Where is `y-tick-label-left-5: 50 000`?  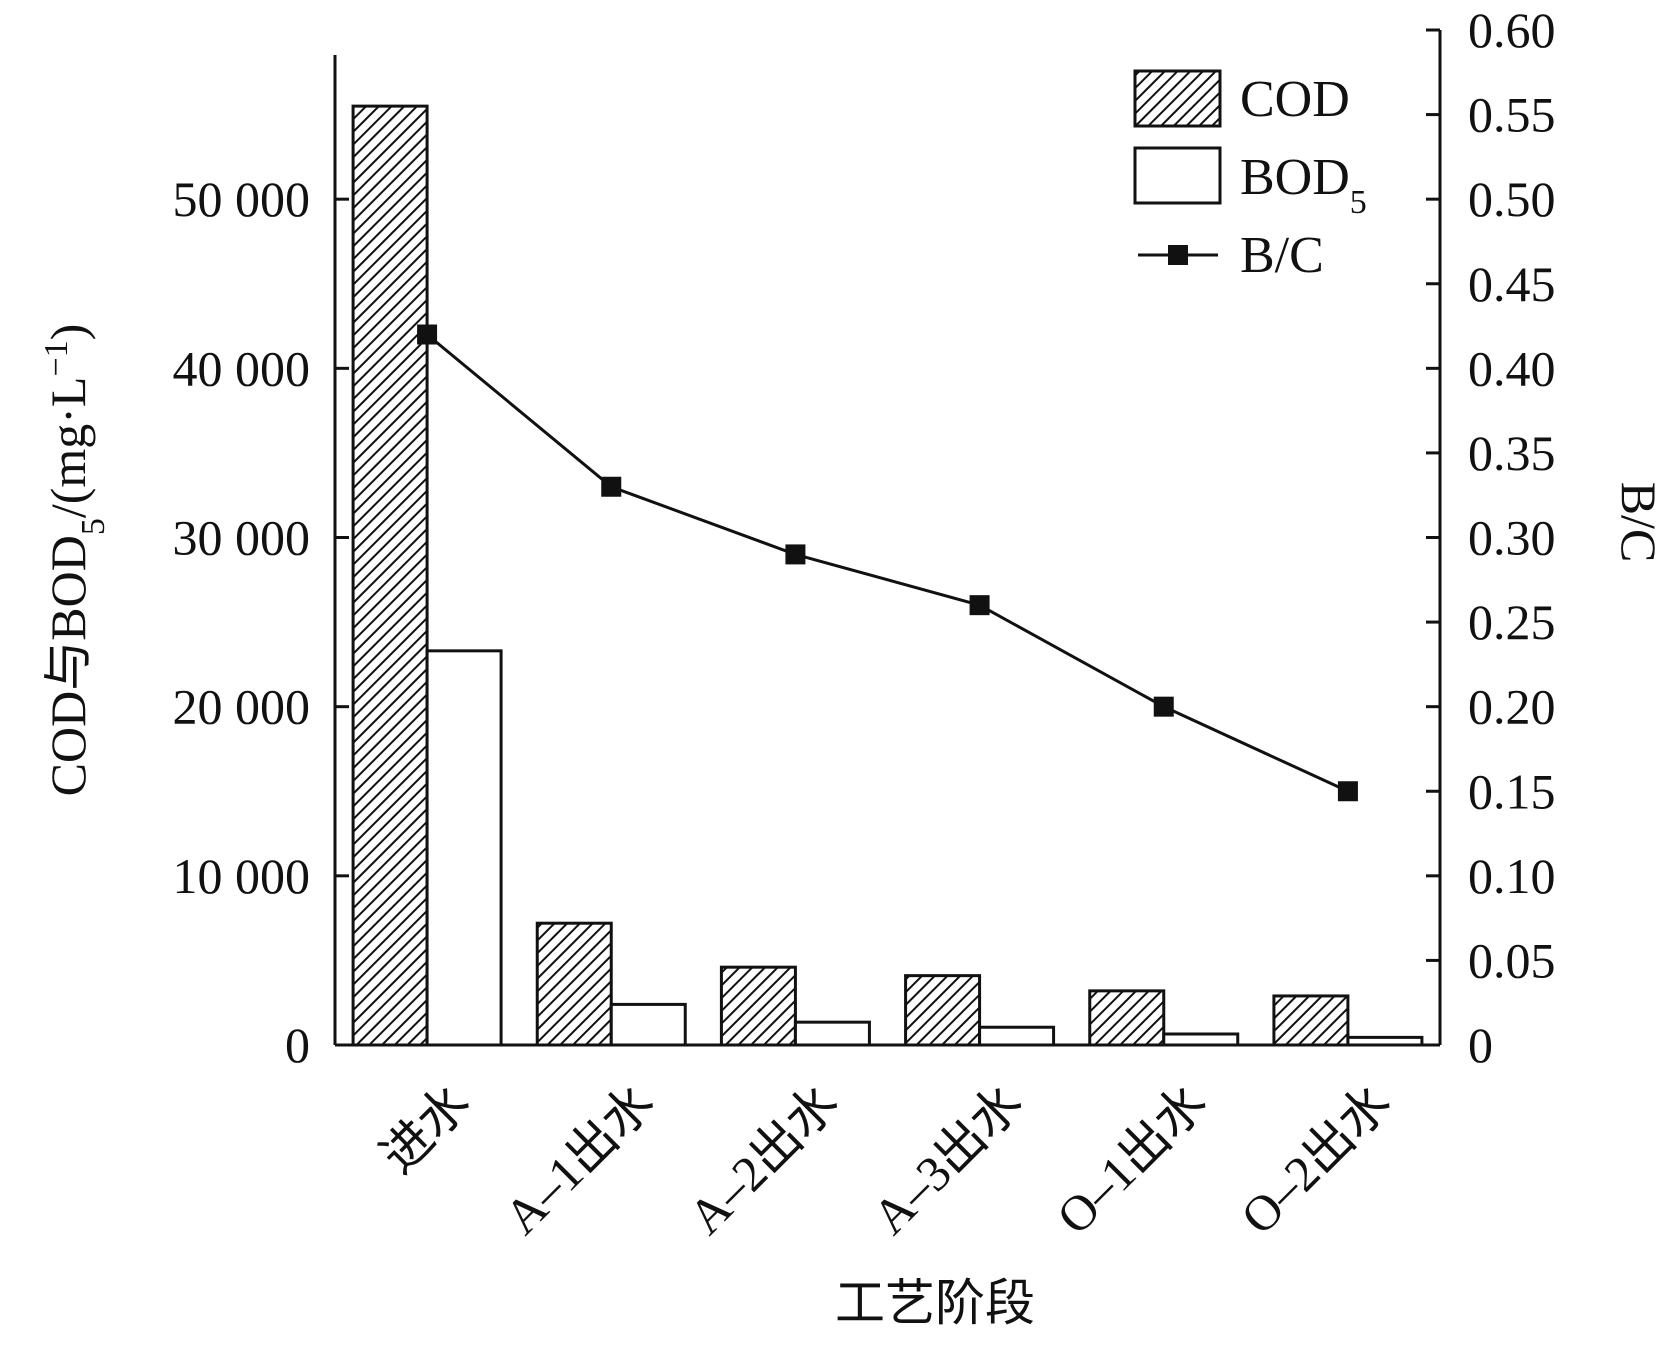 y-tick-label-left-5: 50 000 is located at coordinates (242, 199).